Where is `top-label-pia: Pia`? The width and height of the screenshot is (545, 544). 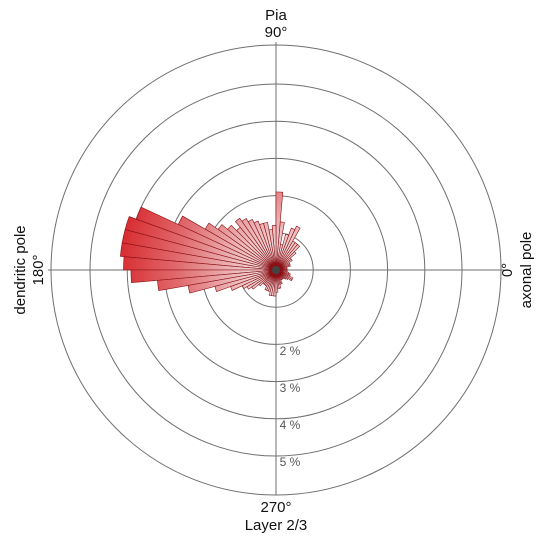
top-label-pia: Pia is located at coordinates (276, 15).